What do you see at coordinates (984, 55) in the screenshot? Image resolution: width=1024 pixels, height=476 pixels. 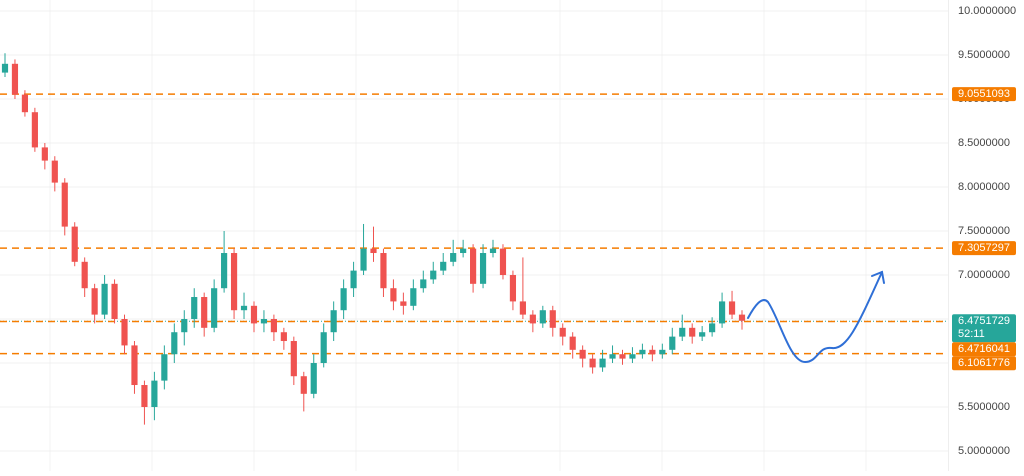 I see `y-tick-label: 9.5000000` at bounding box center [984, 55].